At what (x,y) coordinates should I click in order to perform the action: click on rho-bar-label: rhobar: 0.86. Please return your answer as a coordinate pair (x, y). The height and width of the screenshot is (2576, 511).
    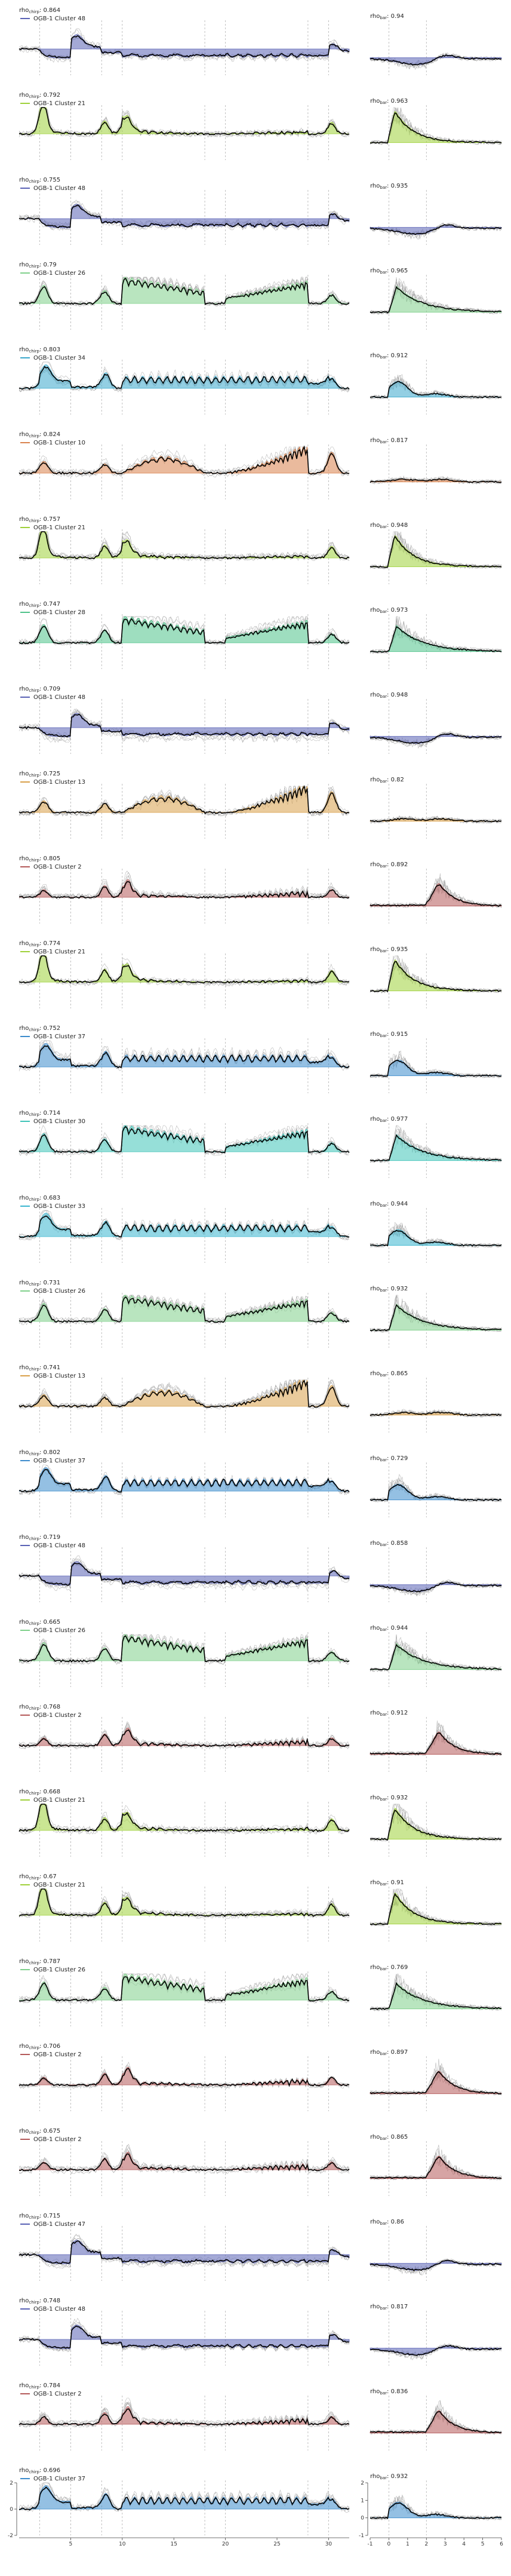
    Looking at the image, I should click on (387, 2222).